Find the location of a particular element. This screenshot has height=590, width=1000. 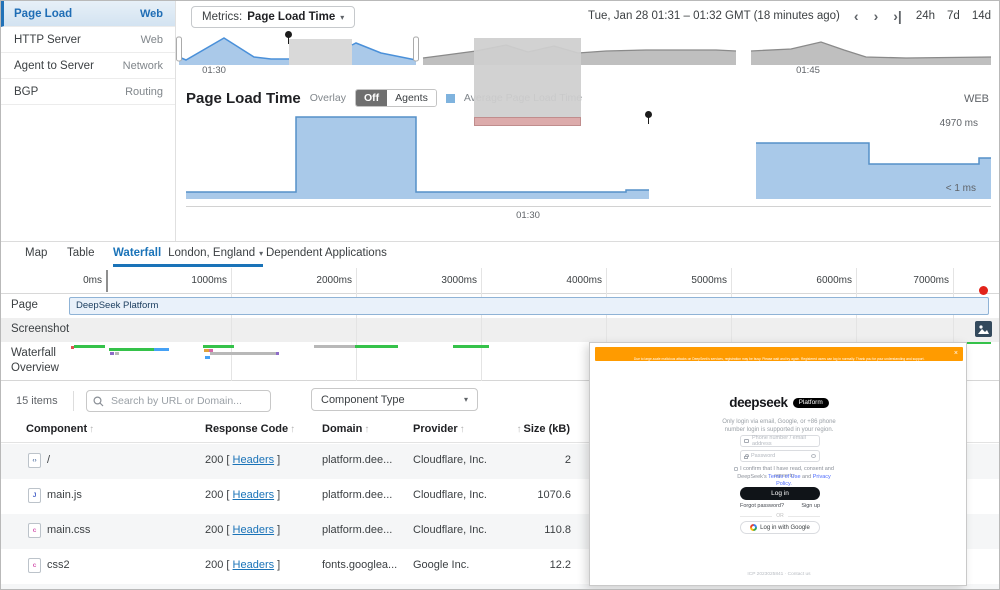

email-field: Phone number / email address is located at coordinates (780, 441).